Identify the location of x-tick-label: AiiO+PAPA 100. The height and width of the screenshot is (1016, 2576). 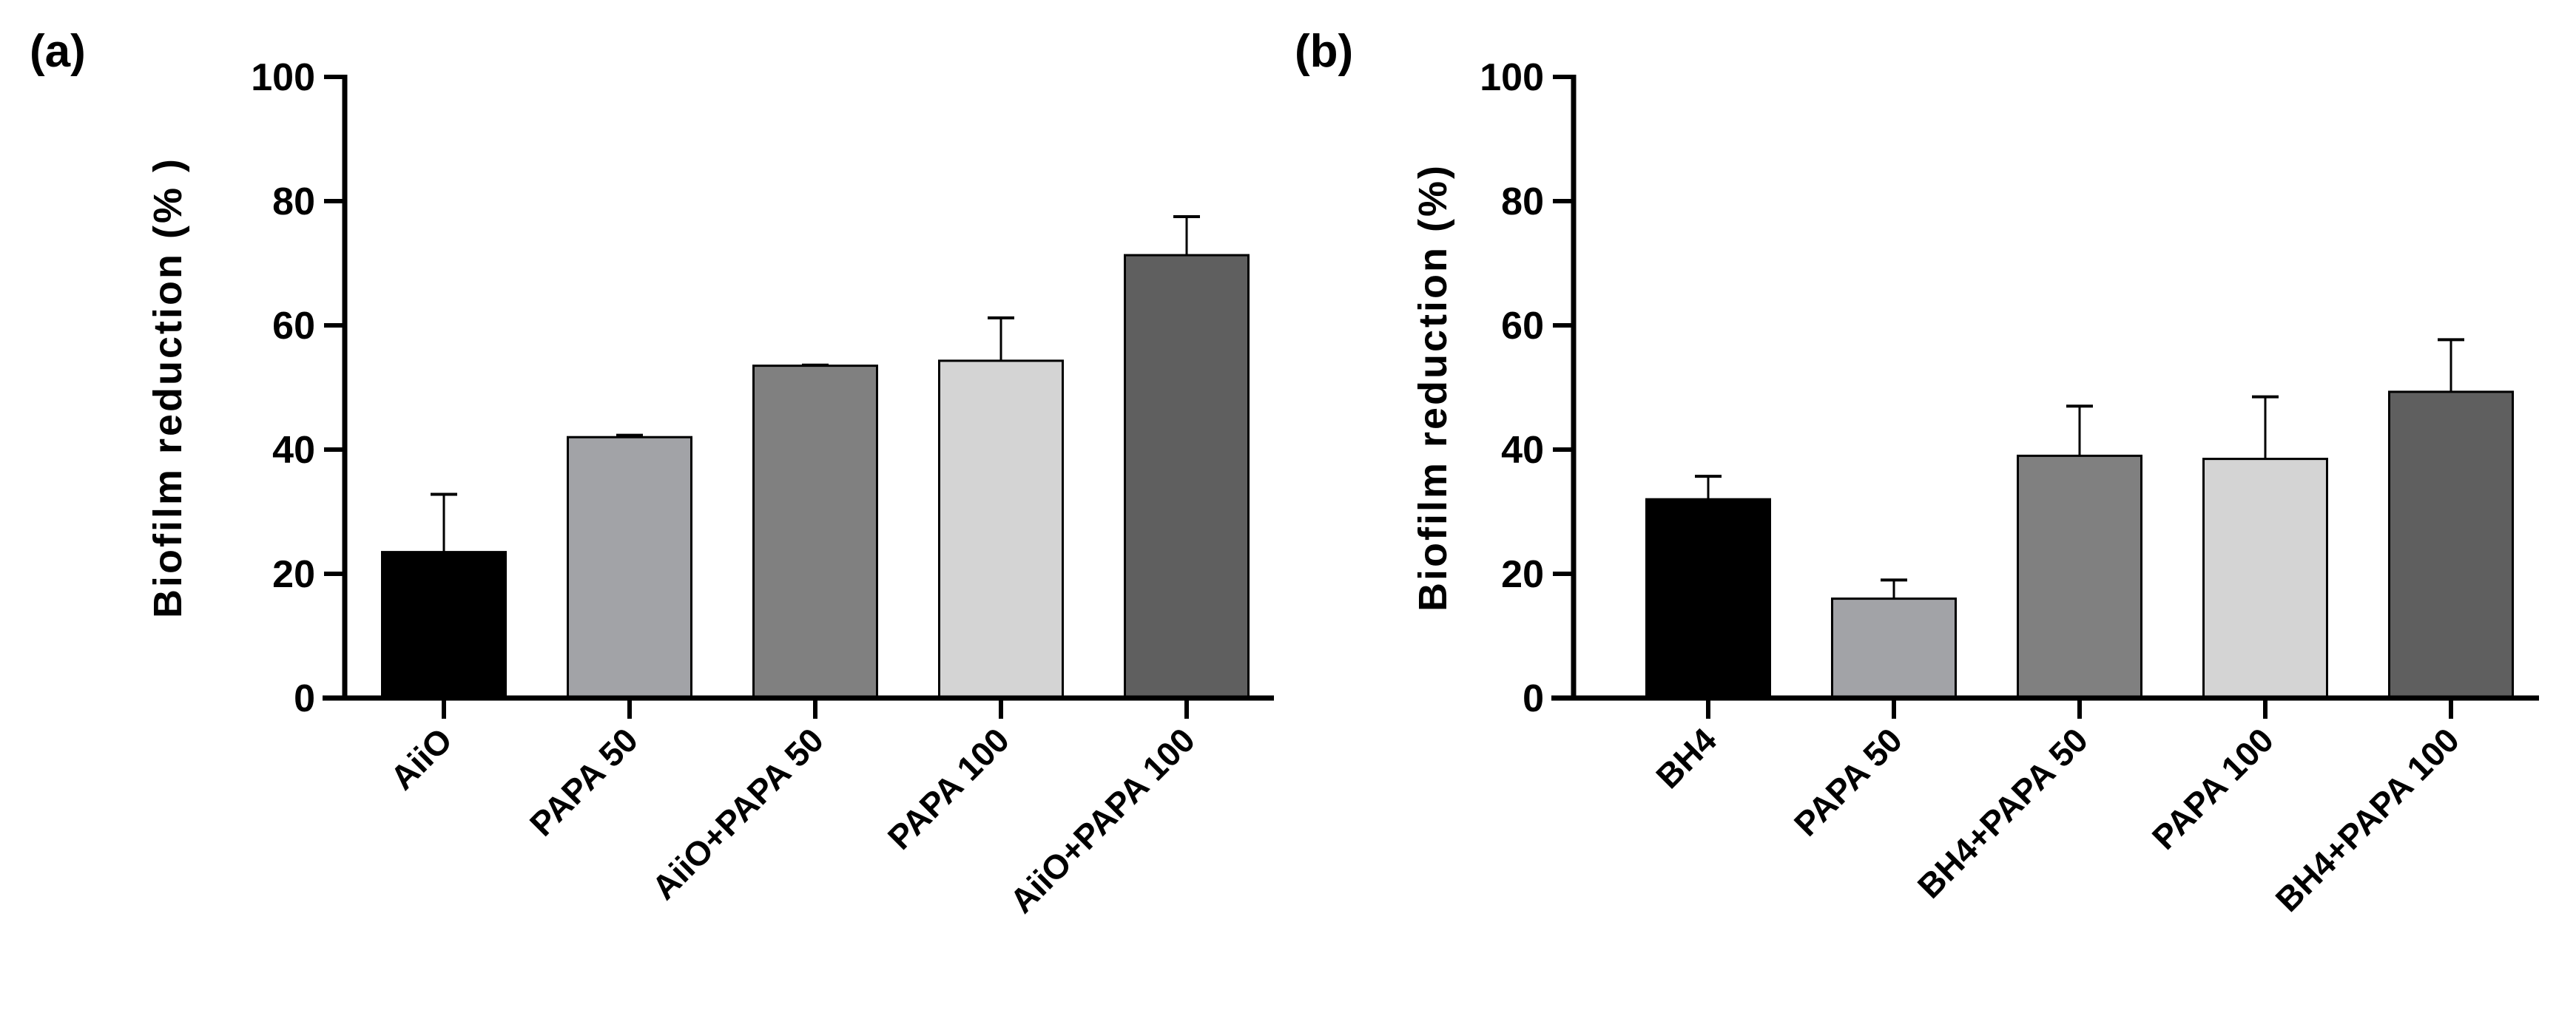
(1102, 820).